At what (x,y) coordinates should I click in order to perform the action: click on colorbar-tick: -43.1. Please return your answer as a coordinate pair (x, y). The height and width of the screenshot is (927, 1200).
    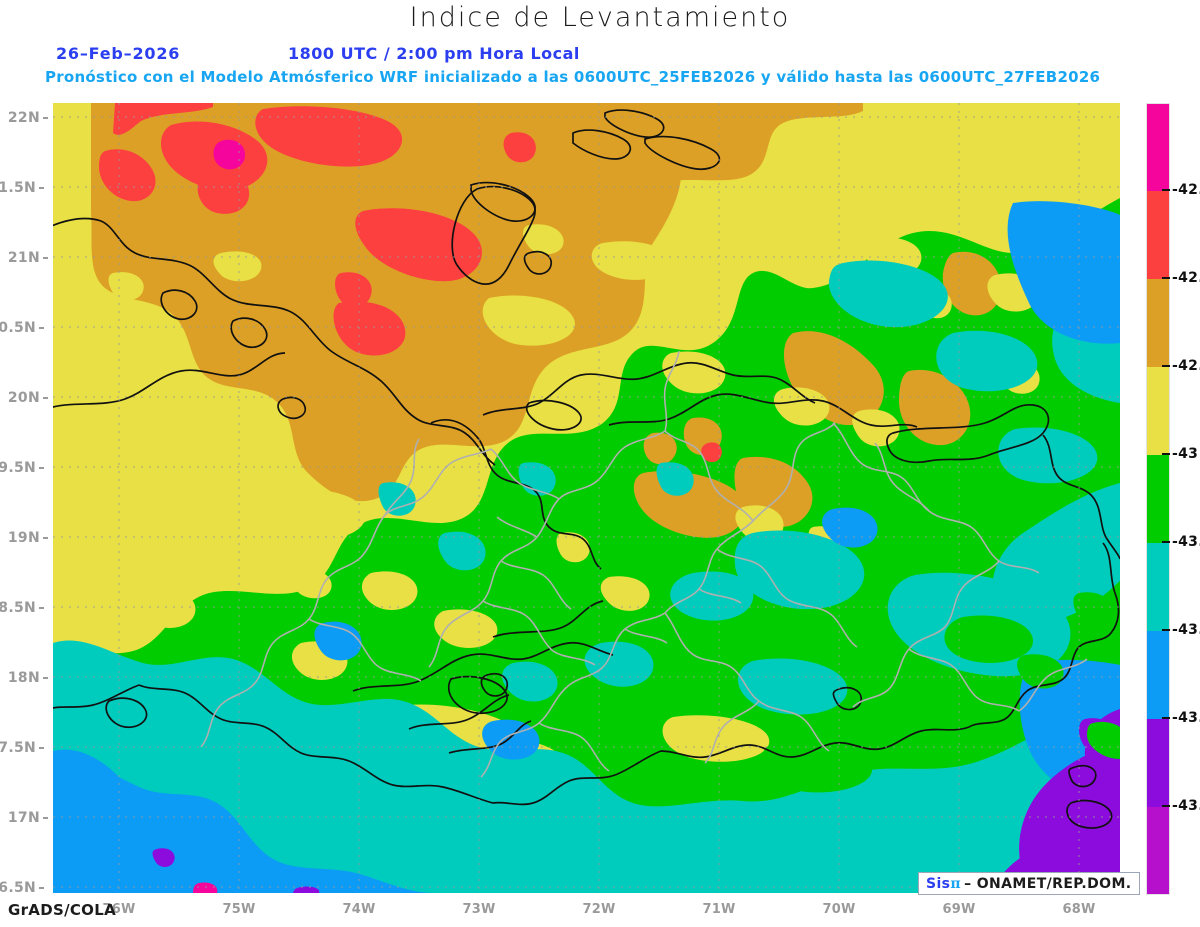
    Looking at the image, I should click on (1181, 542).